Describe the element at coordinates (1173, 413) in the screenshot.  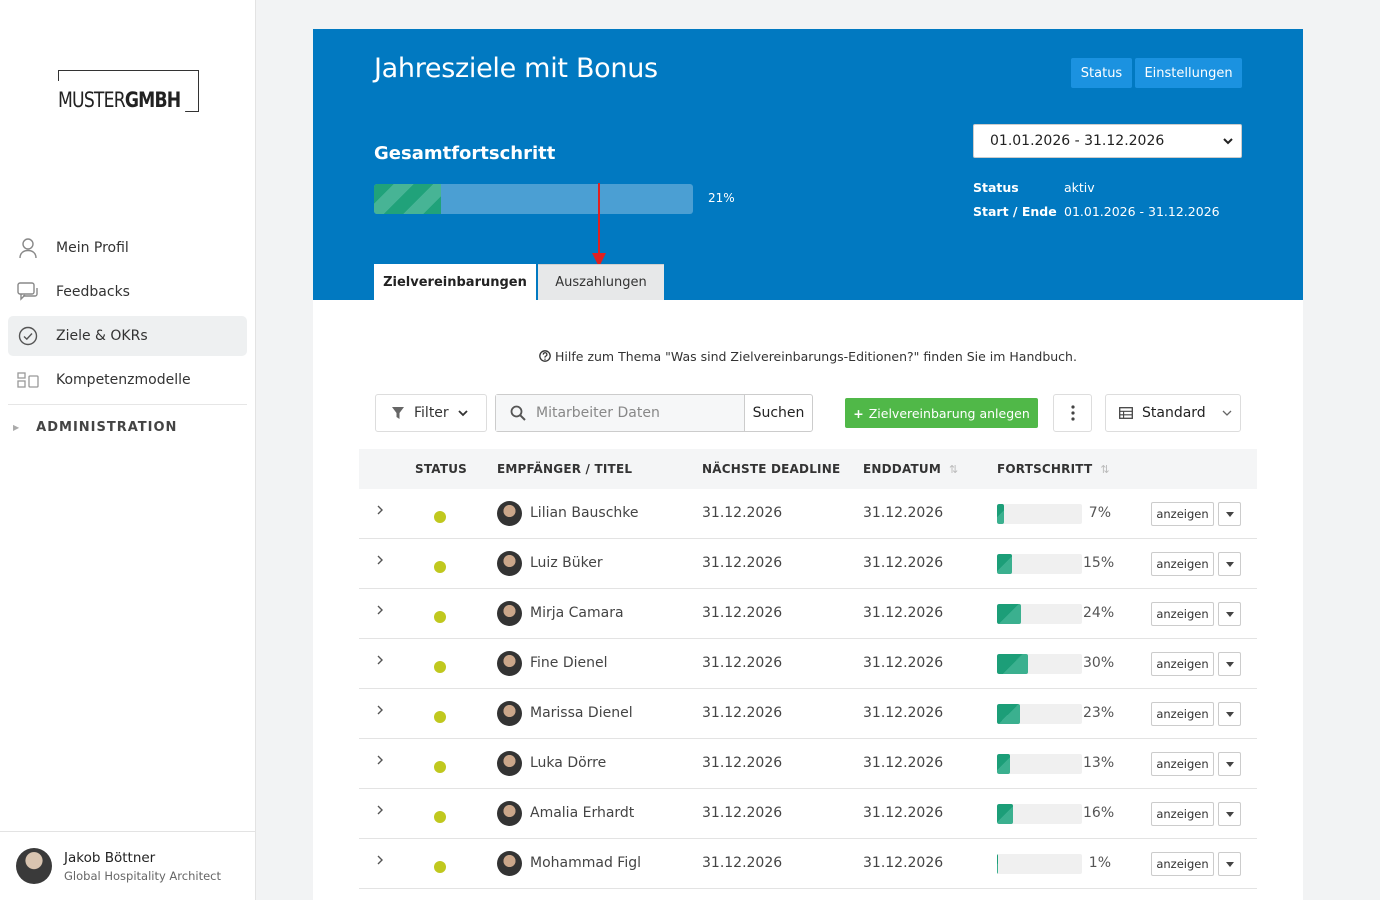
I see `view-select: Standard` at that location.